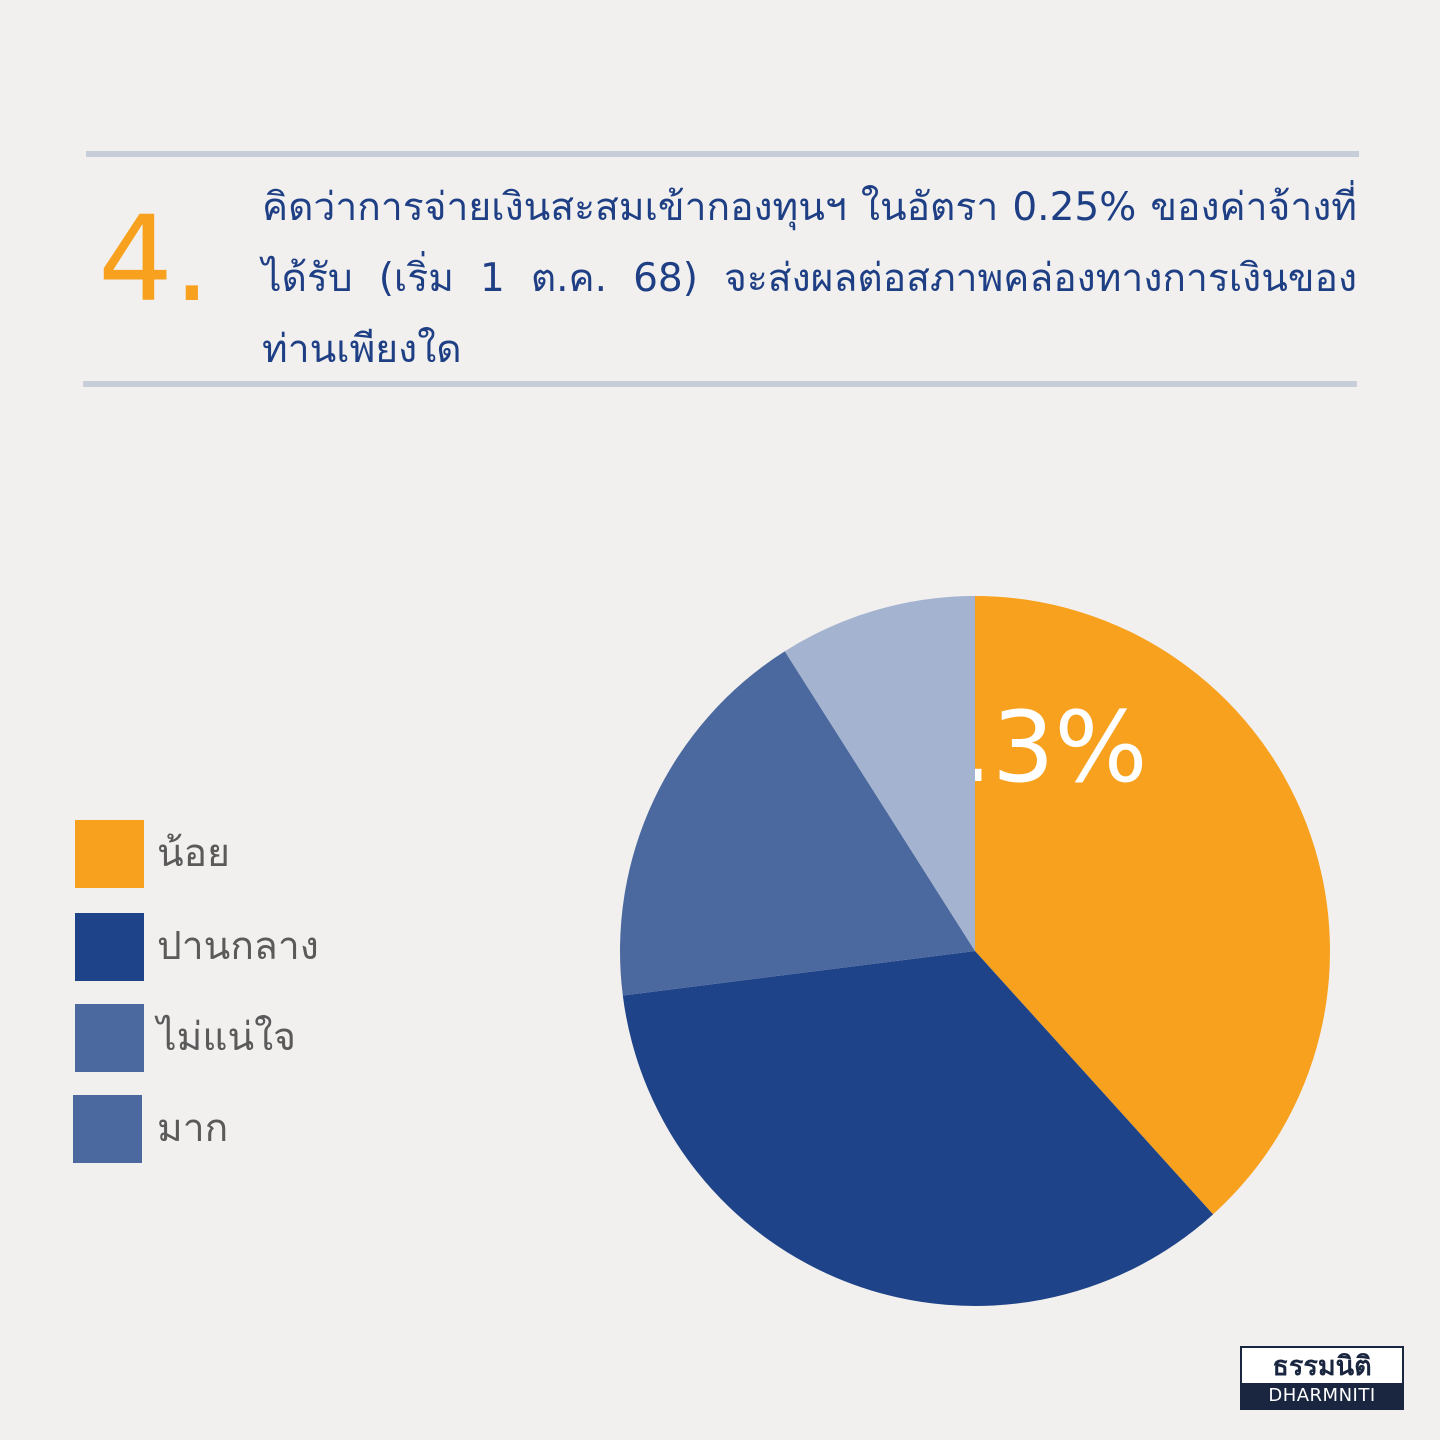 The image size is (1440, 1440). I want to click on dharmniti-logo: ธรรมนิติ DHARMNITI, so click(1322, 1378).